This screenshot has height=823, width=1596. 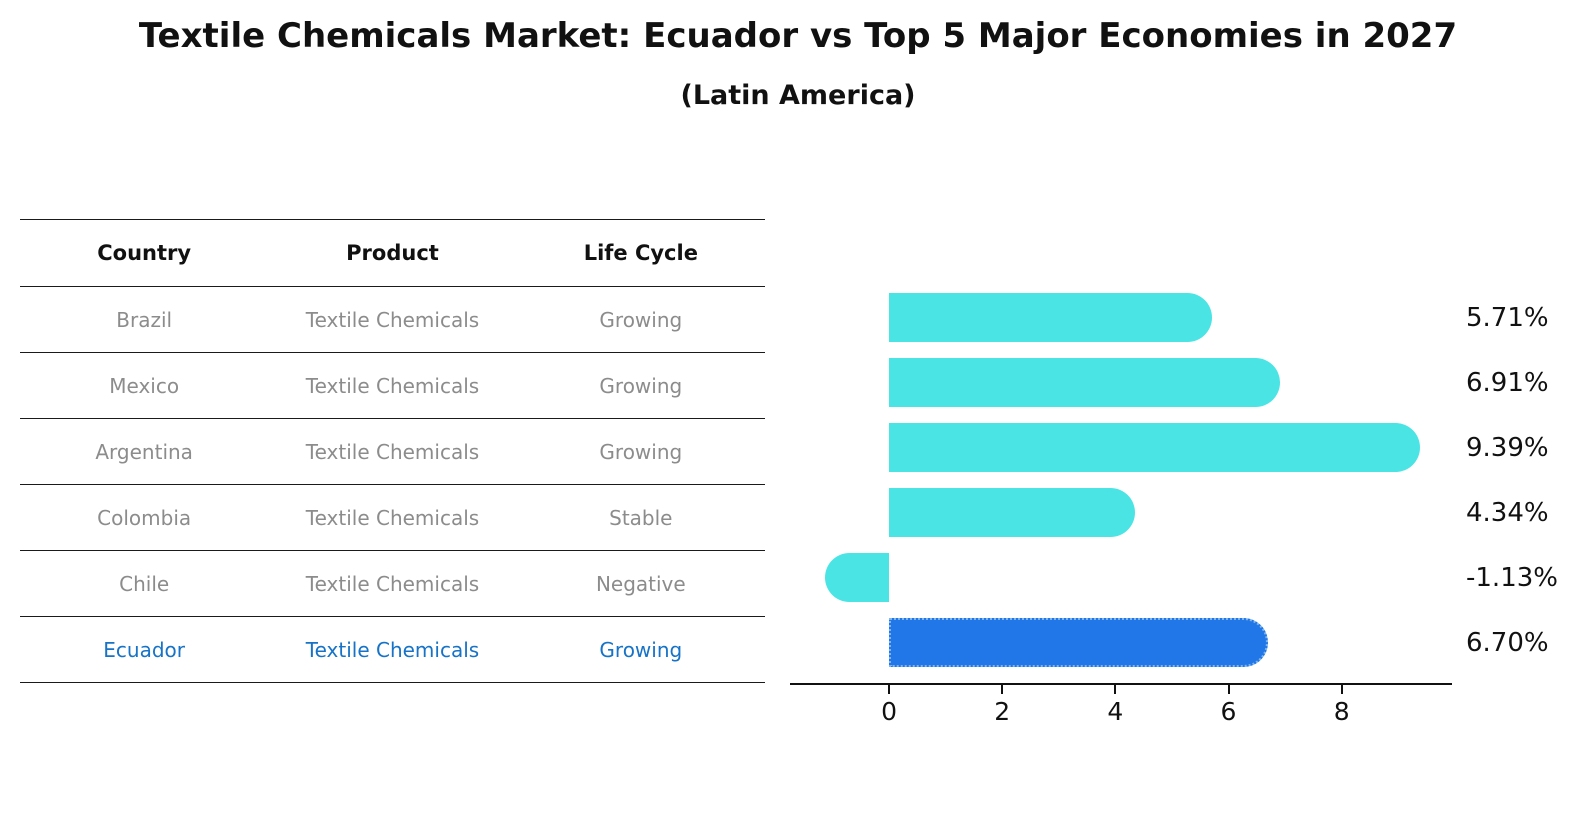 What do you see at coordinates (144, 649) in the screenshot?
I see `cell-country: Ecuador` at bounding box center [144, 649].